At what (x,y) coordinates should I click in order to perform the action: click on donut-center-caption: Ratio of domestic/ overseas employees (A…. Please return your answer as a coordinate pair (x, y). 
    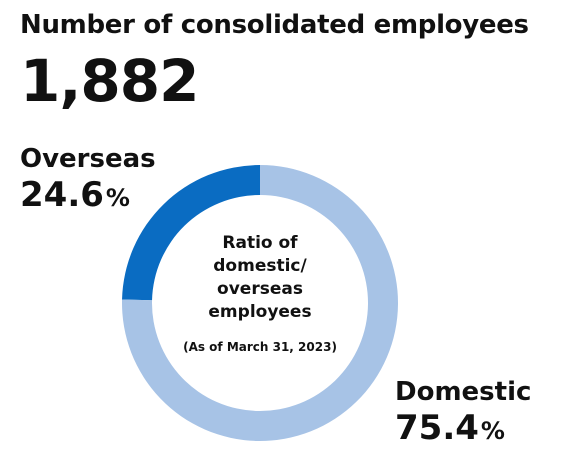
    Looking at the image, I should click on (260, 293).